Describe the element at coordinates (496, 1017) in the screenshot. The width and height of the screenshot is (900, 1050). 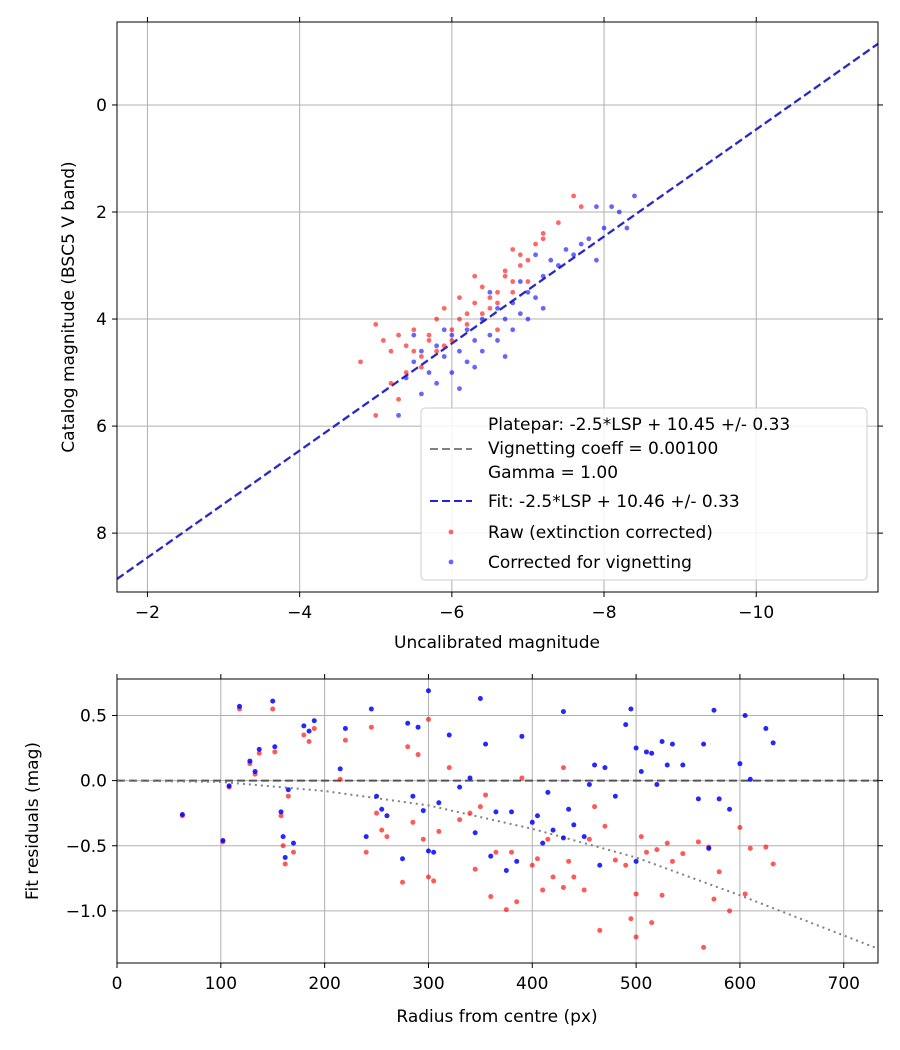
I see `bottom-x-axis-label: Radius from centre (px)` at that location.